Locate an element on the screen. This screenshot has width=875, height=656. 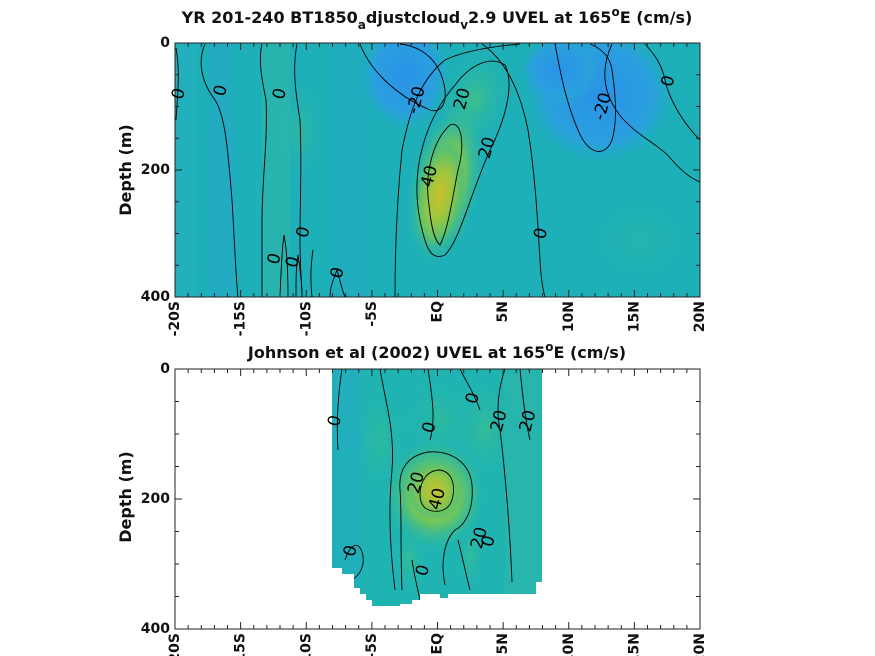
top-x-tick-label: 20N is located at coordinates (700, 316).